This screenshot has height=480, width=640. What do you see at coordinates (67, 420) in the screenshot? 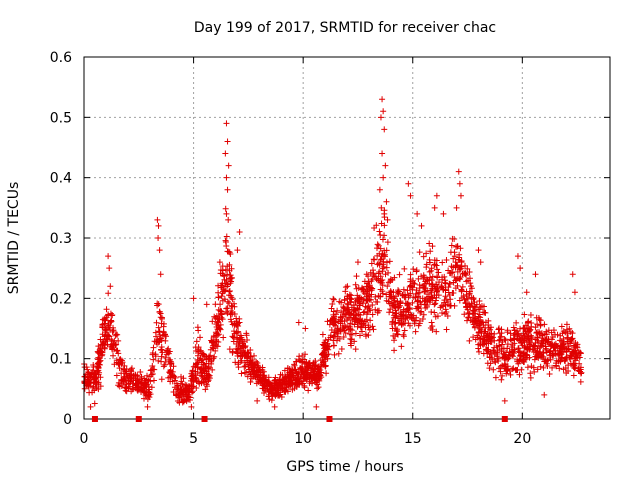
I see `y-tick-label: 0` at bounding box center [67, 420].